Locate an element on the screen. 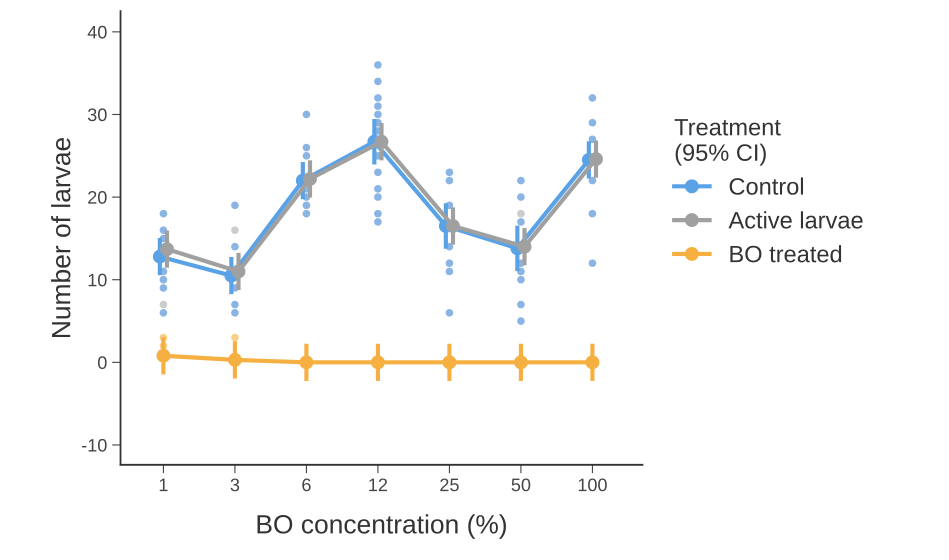  x-tick-label: 25 is located at coordinates (449, 485).